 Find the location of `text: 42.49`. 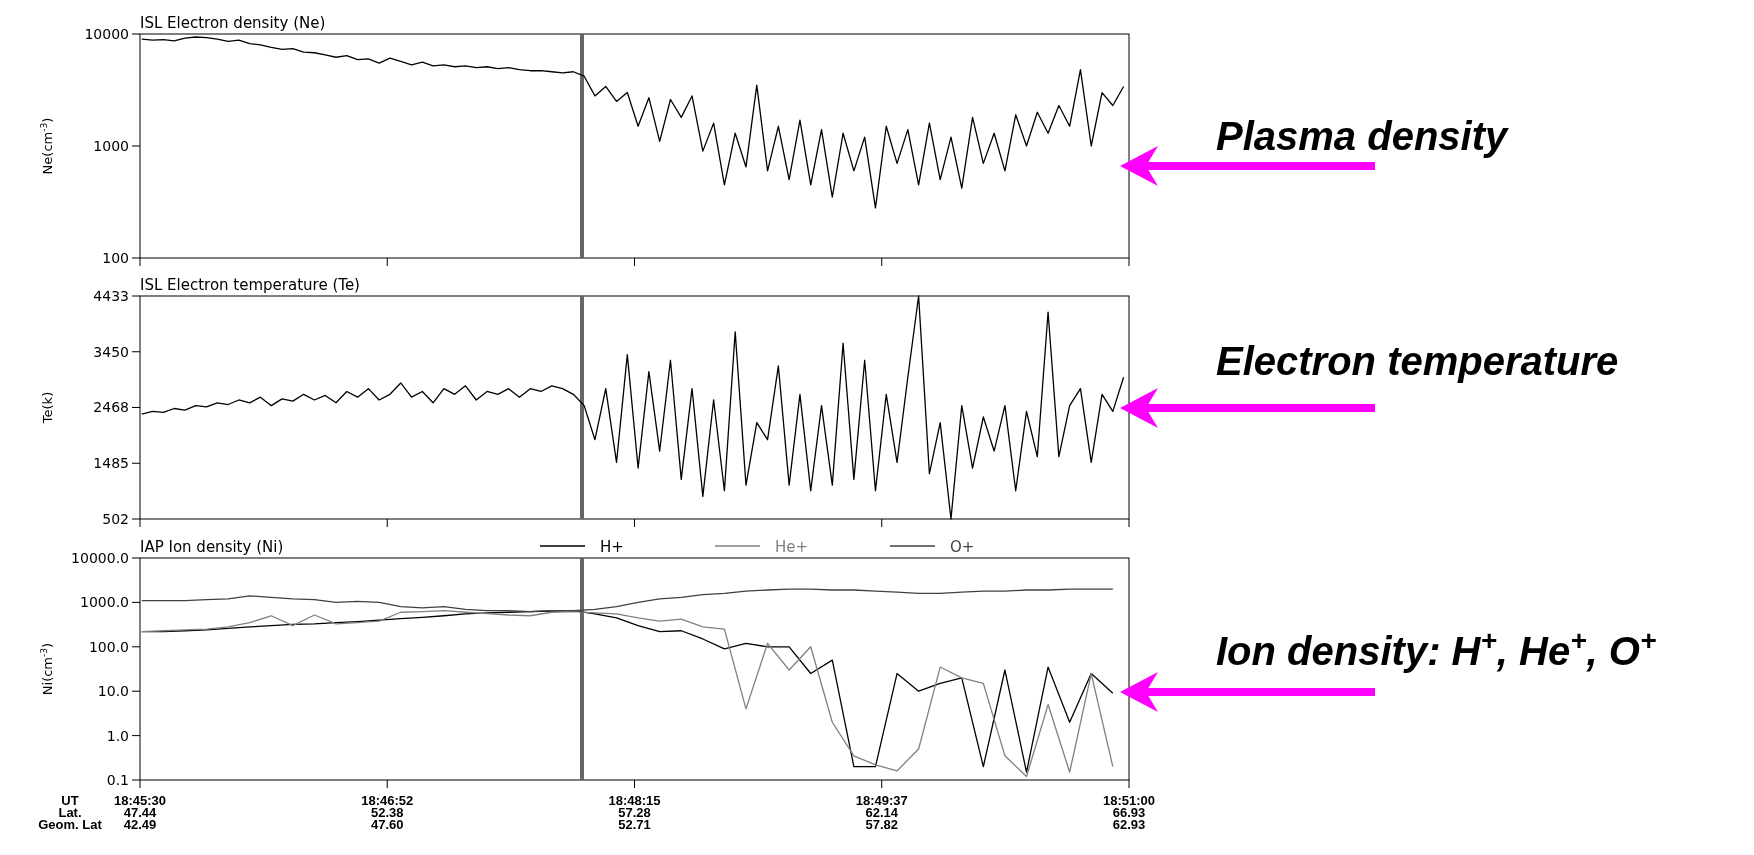

text: 42.49 is located at coordinates (140, 824).